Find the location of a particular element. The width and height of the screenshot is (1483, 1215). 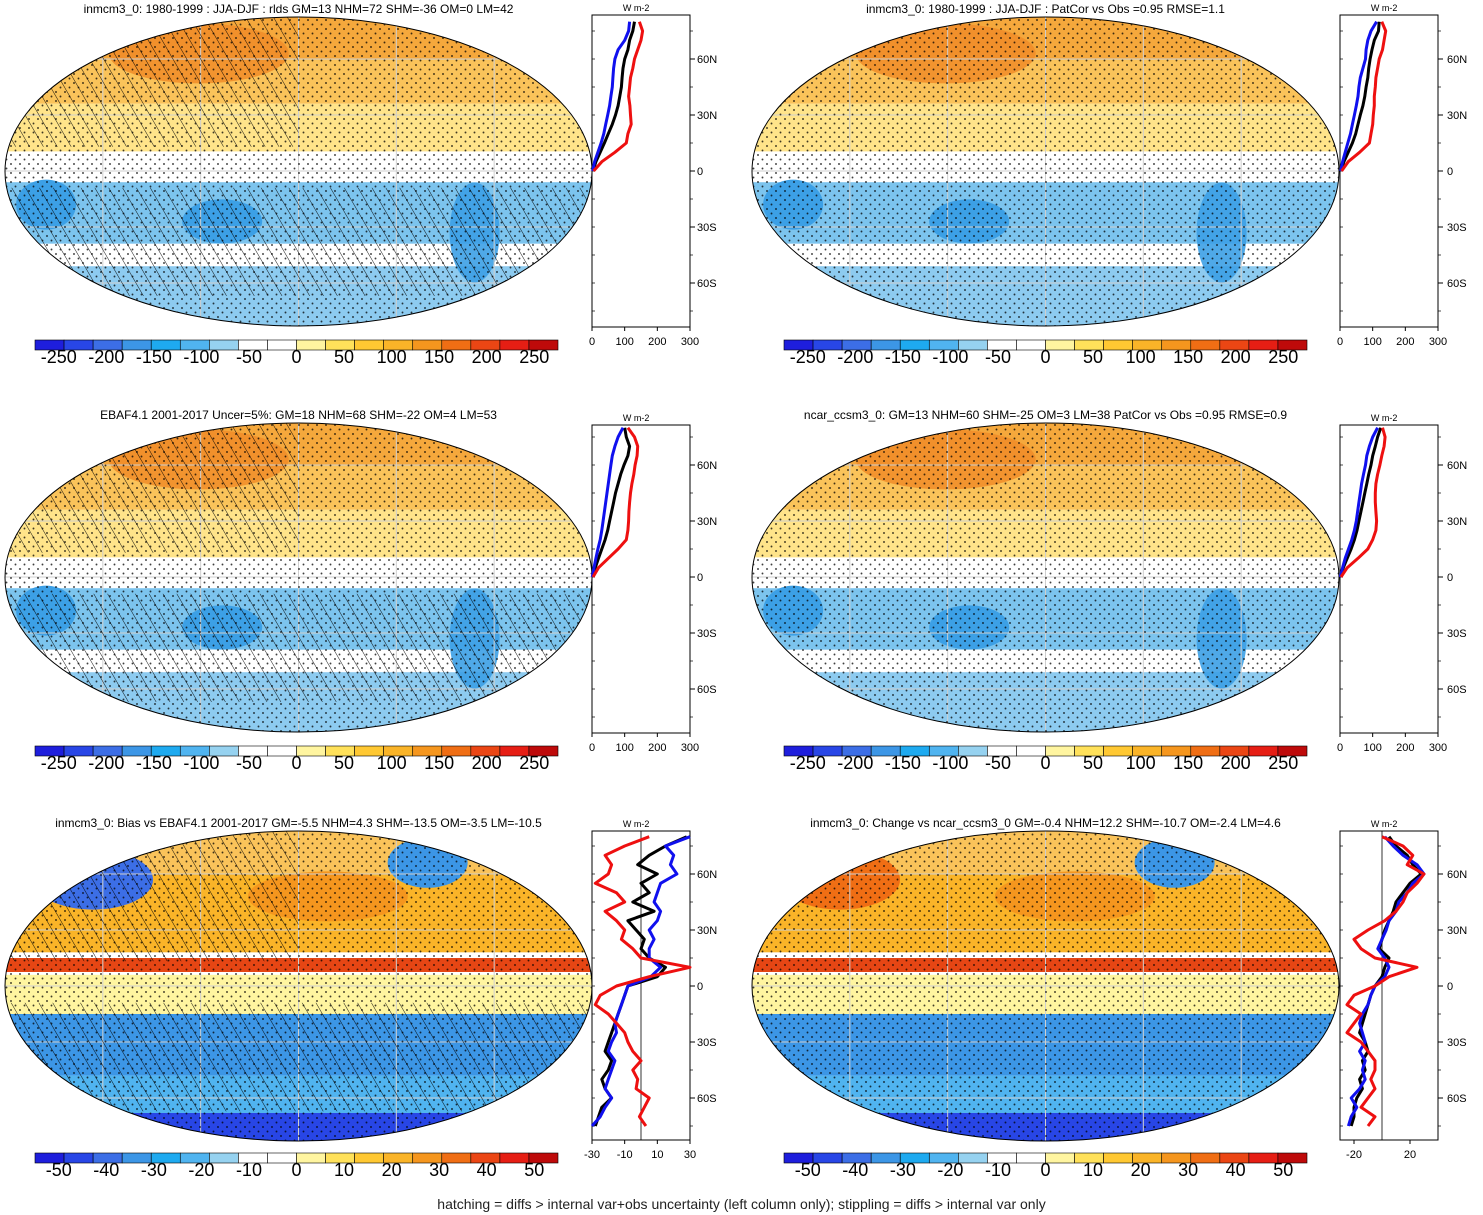

colorbar-tick-label: 0 is located at coordinates (296, 763).